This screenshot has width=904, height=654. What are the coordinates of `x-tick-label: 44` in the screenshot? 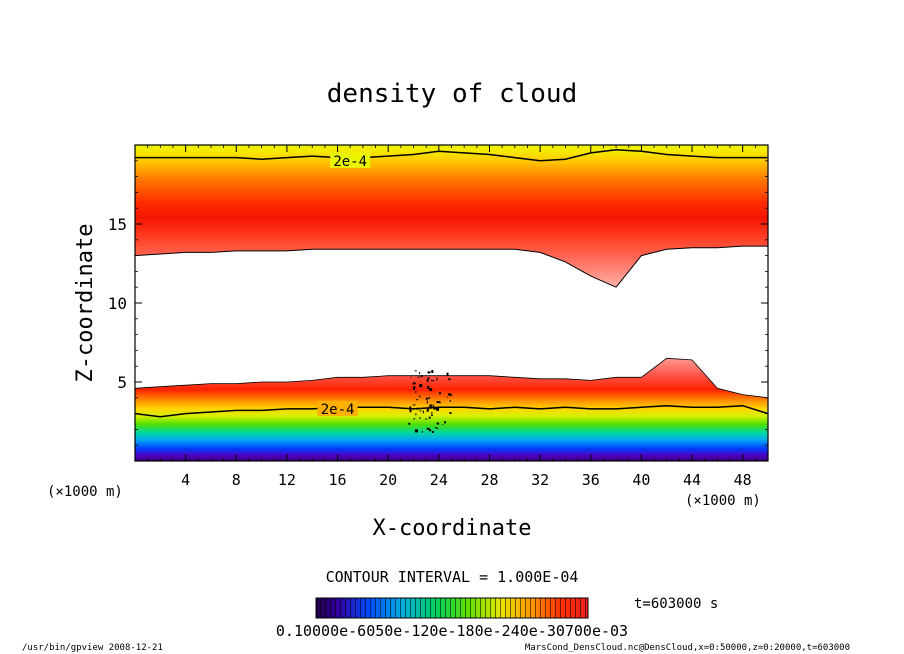 It's located at (692, 480).